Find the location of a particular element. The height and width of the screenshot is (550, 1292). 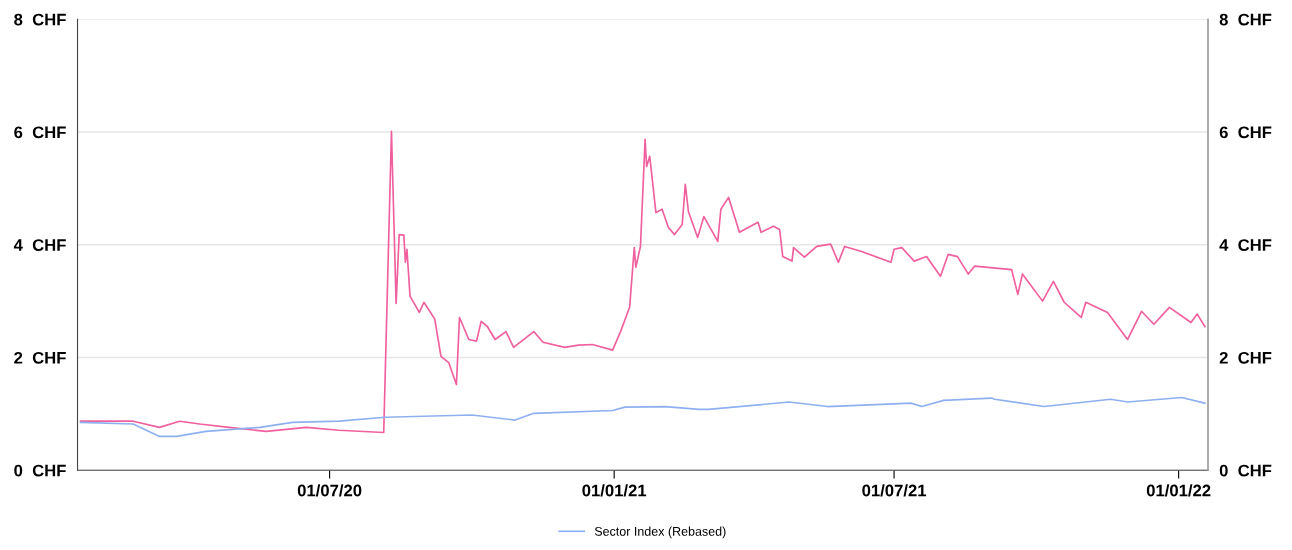

y-tick-label: 6 CHF is located at coordinates (40, 132).